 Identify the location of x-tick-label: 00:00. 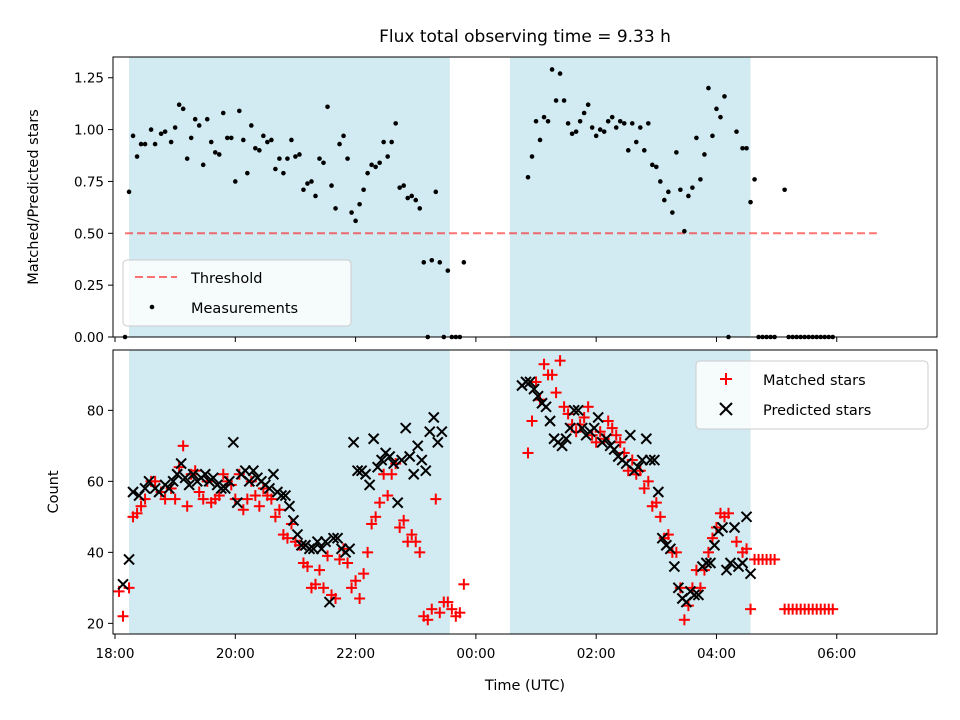
(475, 654).